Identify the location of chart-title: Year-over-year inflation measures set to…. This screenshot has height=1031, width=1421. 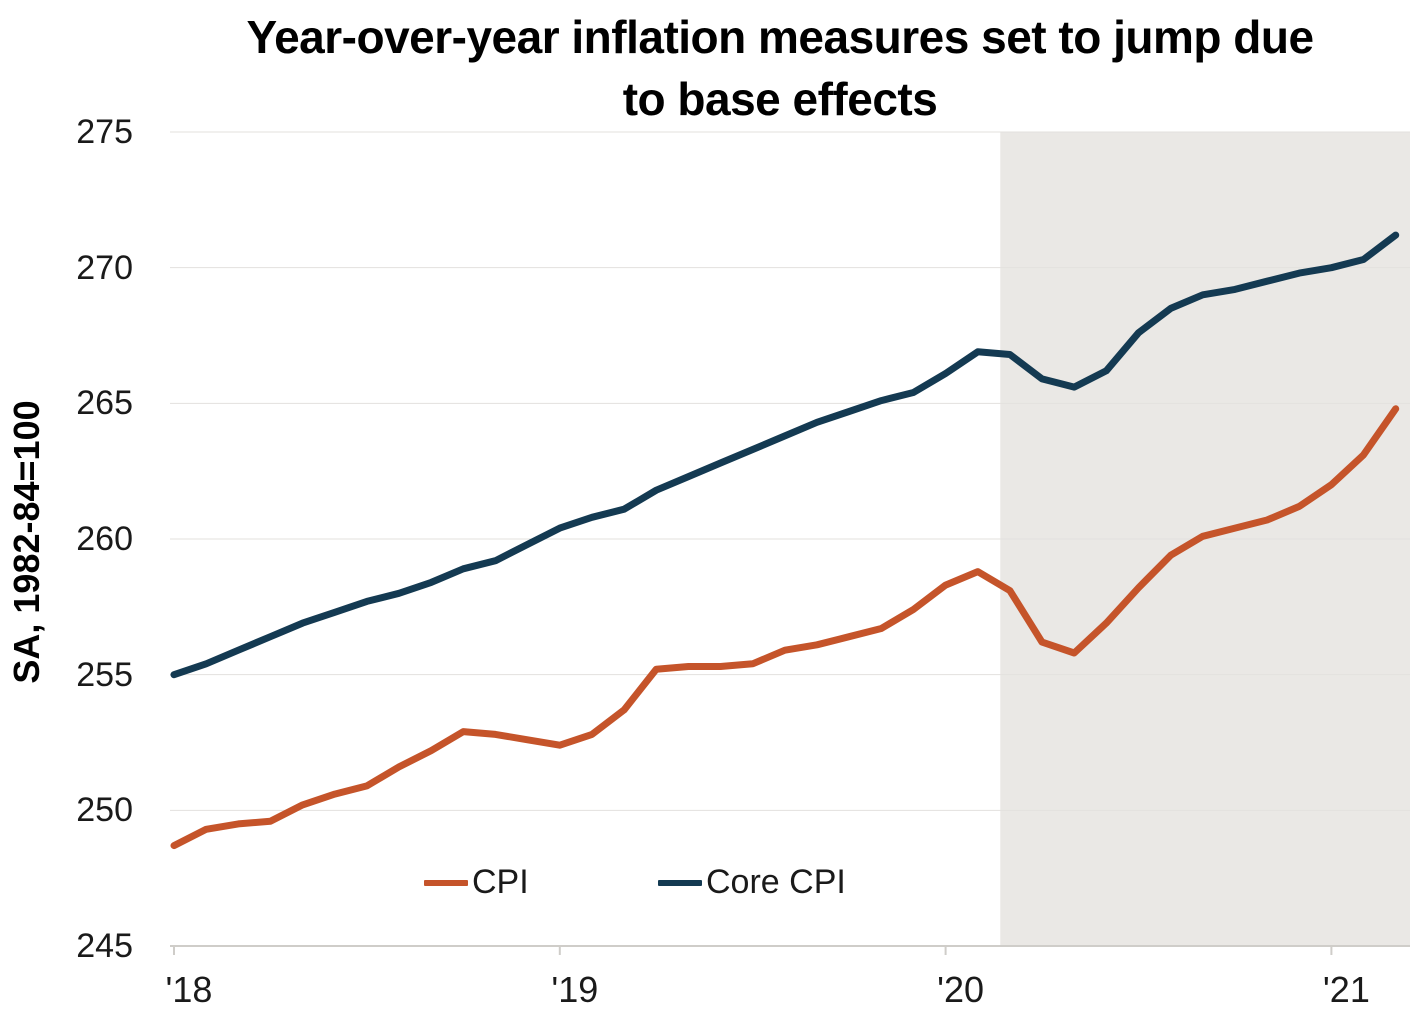
(780, 68).